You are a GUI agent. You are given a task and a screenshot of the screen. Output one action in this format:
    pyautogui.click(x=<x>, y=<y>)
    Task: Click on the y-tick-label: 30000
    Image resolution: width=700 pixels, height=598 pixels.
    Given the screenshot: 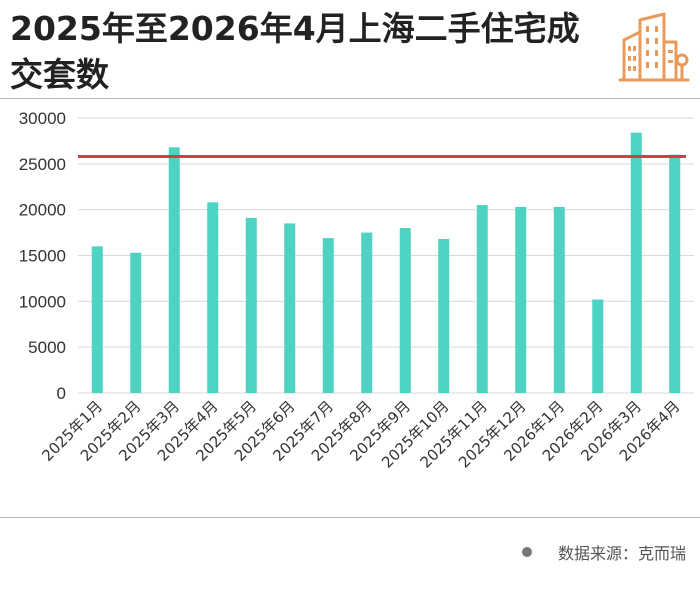 What is the action you would take?
    pyautogui.click(x=42, y=118)
    